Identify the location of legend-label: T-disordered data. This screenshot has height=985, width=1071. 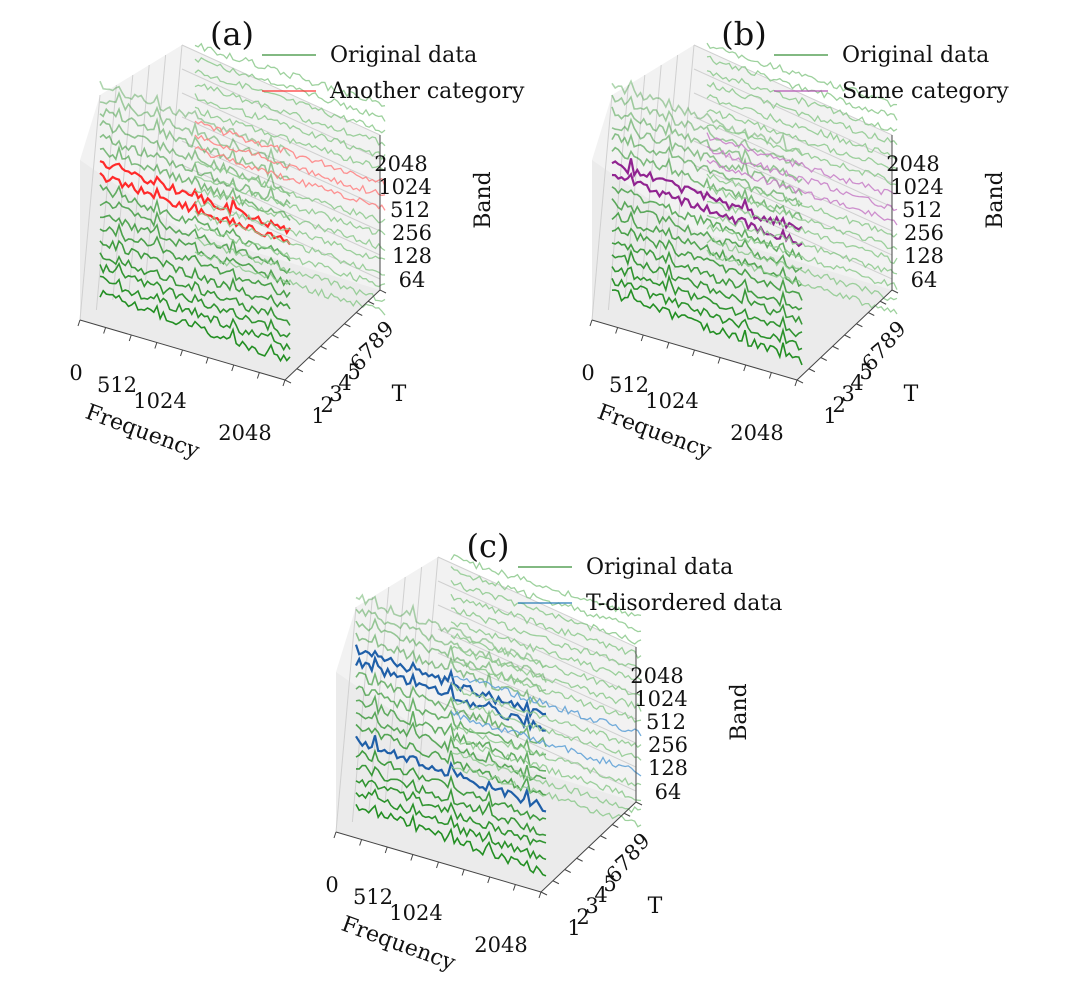
(684, 603).